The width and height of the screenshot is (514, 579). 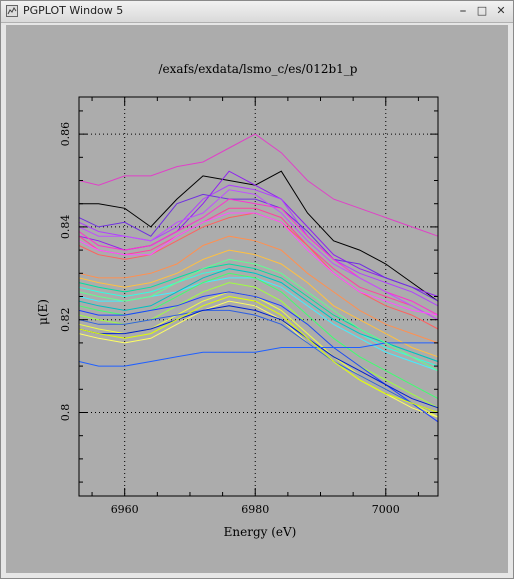 What do you see at coordinates (65, 319) in the screenshot?
I see `y-tick-label-1: 0.82` at bounding box center [65, 319].